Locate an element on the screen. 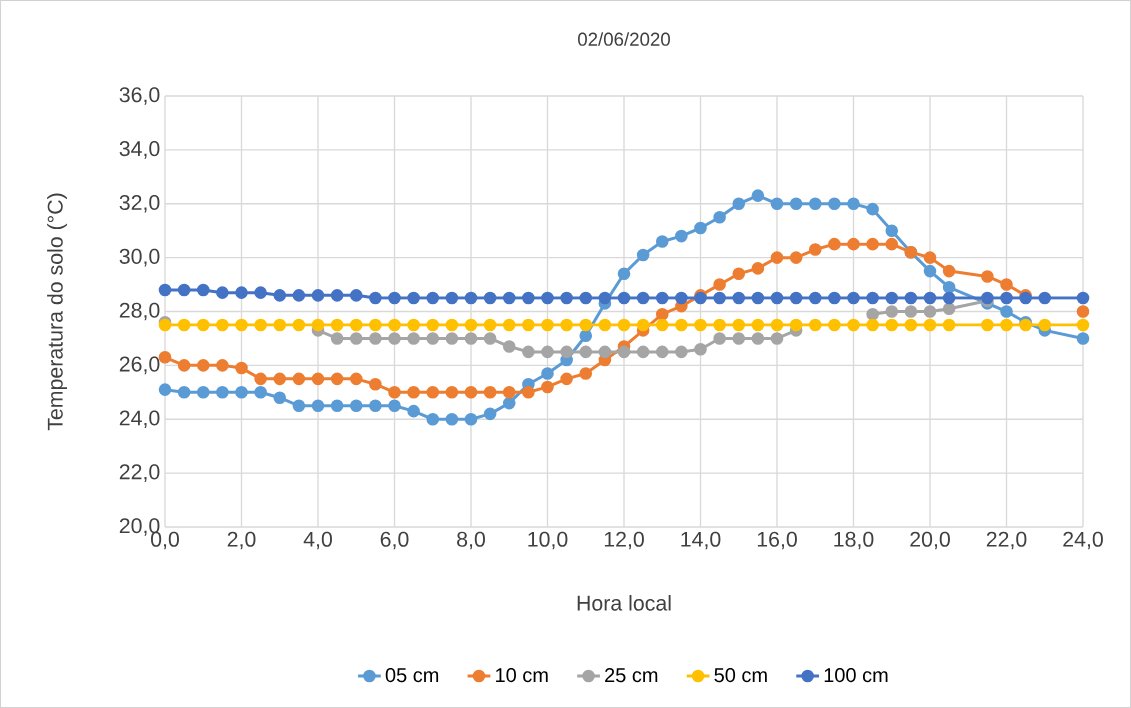 Image resolution: width=1131 pixels, height=708 pixels. x-axis-title: Hora local is located at coordinates (624, 603).